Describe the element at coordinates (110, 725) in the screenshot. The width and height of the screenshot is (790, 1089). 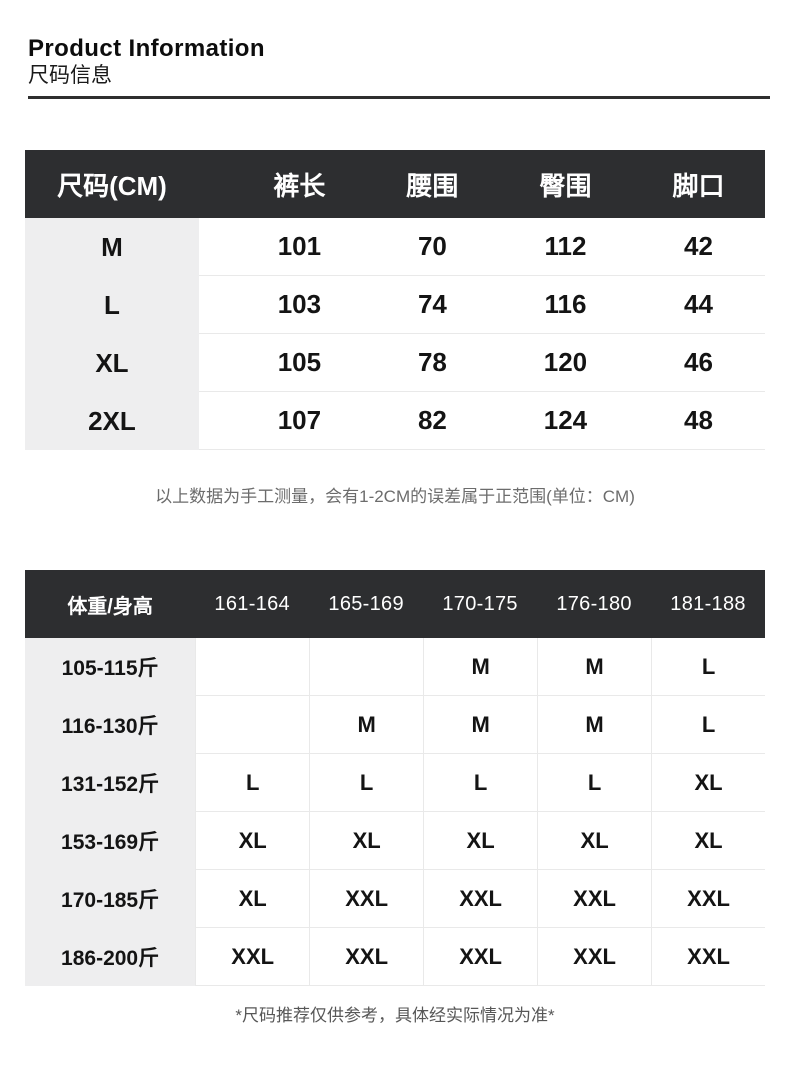
I see `weight-label: 116-130斤` at that location.